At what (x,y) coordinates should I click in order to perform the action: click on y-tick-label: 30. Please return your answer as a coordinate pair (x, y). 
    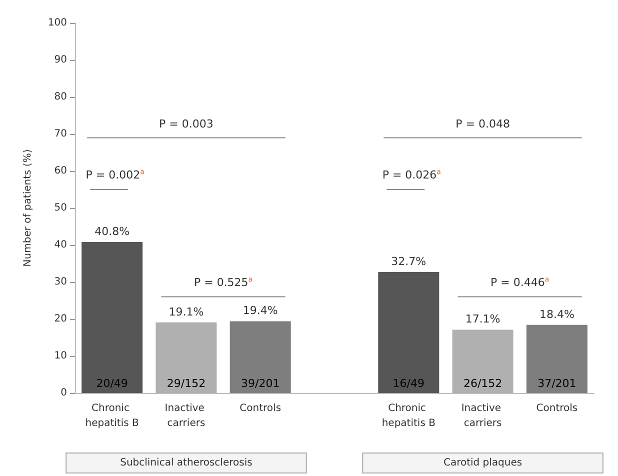
    Looking at the image, I should click on (60, 282).